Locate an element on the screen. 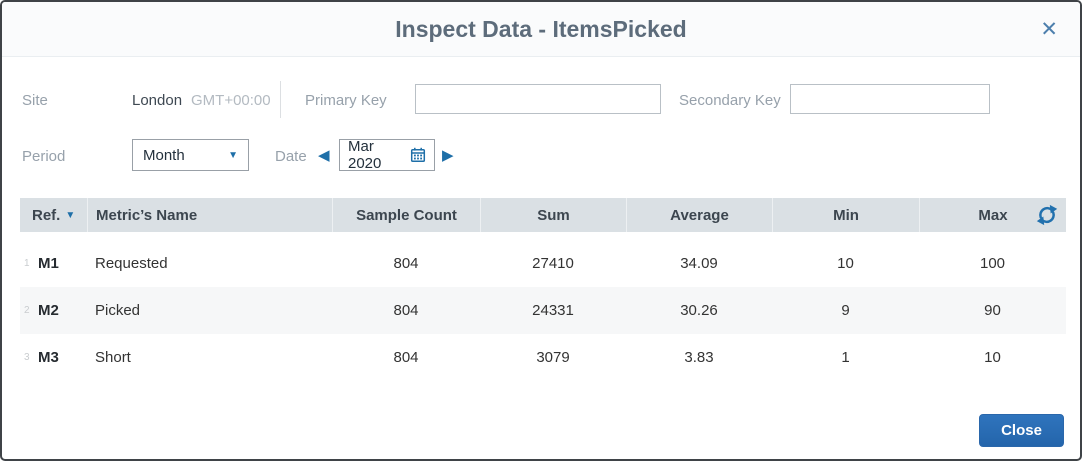 The width and height of the screenshot is (1082, 461). cell-metric-name: Picked is located at coordinates (118, 310).